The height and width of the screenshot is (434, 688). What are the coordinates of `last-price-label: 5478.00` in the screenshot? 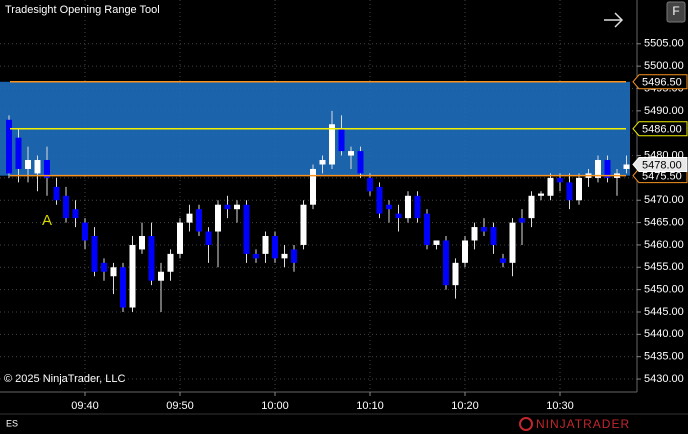 It's located at (662, 165).